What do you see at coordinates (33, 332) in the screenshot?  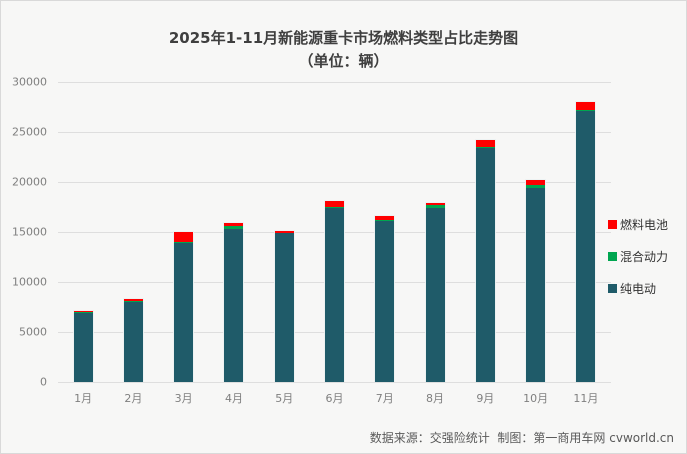 I see `y-tick-label: 5000` at bounding box center [33, 332].